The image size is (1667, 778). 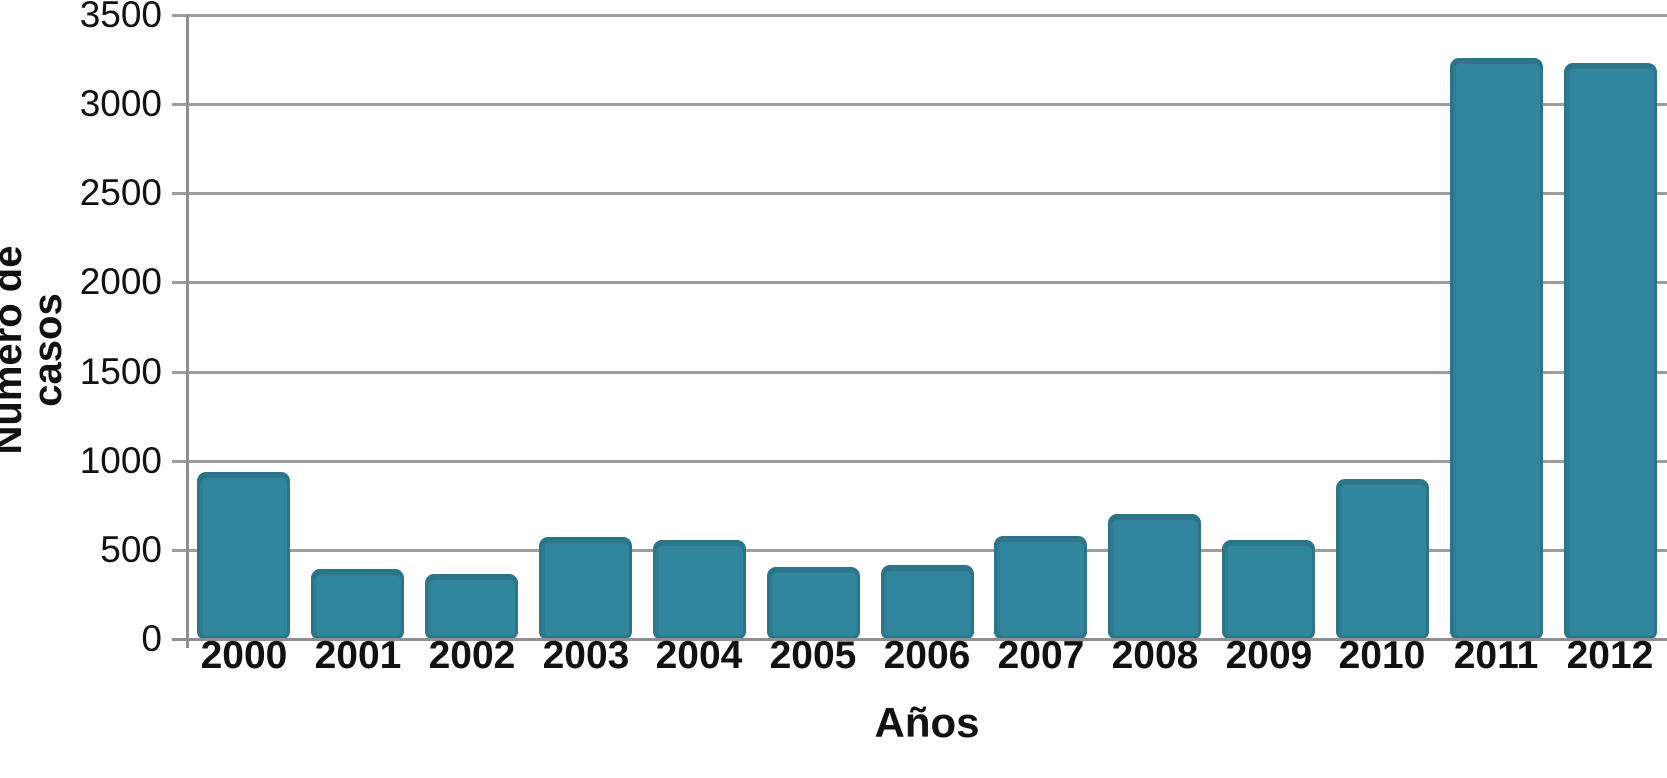 I want to click on x-tick-label-2000: 2000, so click(x=244, y=655).